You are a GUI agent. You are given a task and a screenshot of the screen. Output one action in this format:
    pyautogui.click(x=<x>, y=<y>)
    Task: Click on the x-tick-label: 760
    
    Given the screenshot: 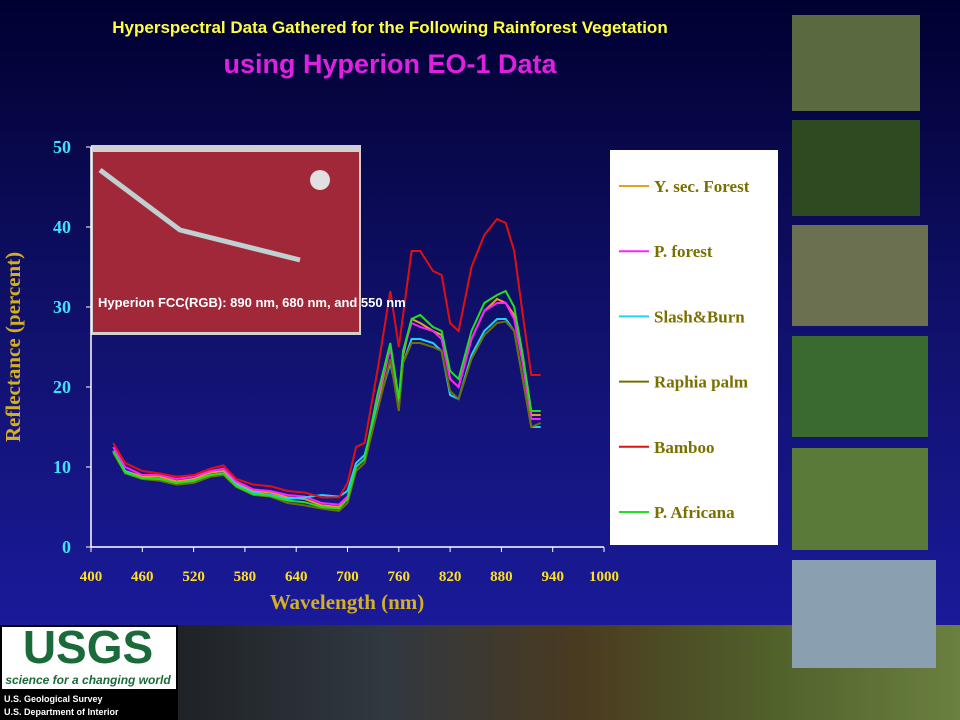 What is the action you would take?
    pyautogui.click(x=399, y=577)
    